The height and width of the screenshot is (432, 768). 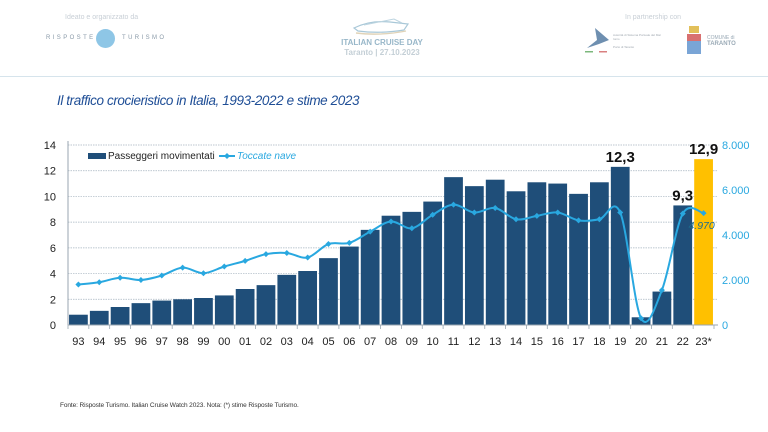 What do you see at coordinates (50, 172) in the screenshot?
I see `y-tick-label: 12` at bounding box center [50, 172].